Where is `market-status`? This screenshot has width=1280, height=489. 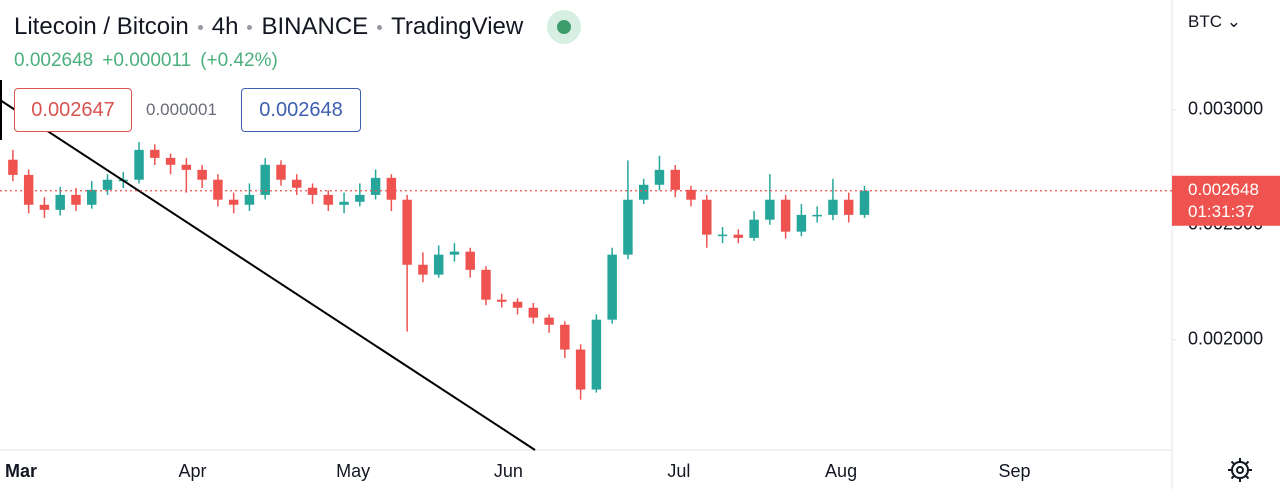
market-status is located at coordinates (564, 27).